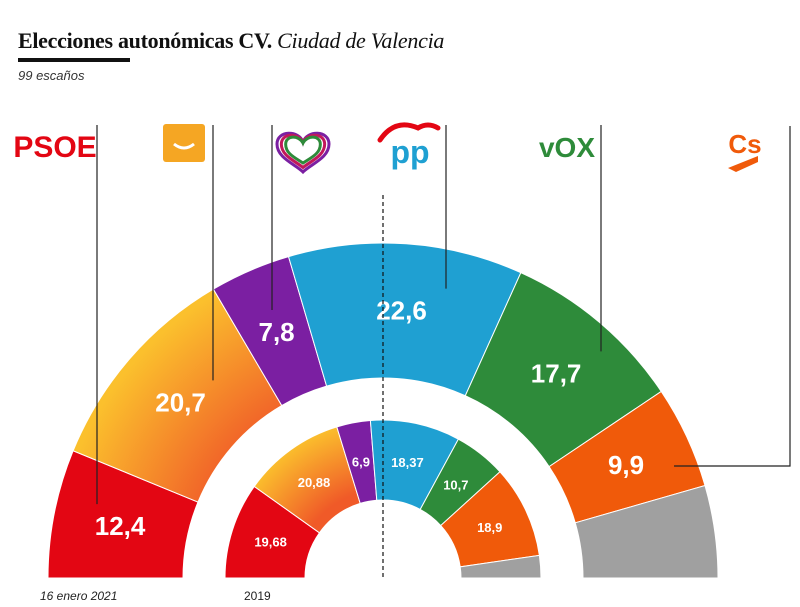 Image resolution: width=800 pixels, height=607 pixels. Describe the element at coordinates (361, 462) in the screenshot. I see `inner-value-label: 6,9` at that location.